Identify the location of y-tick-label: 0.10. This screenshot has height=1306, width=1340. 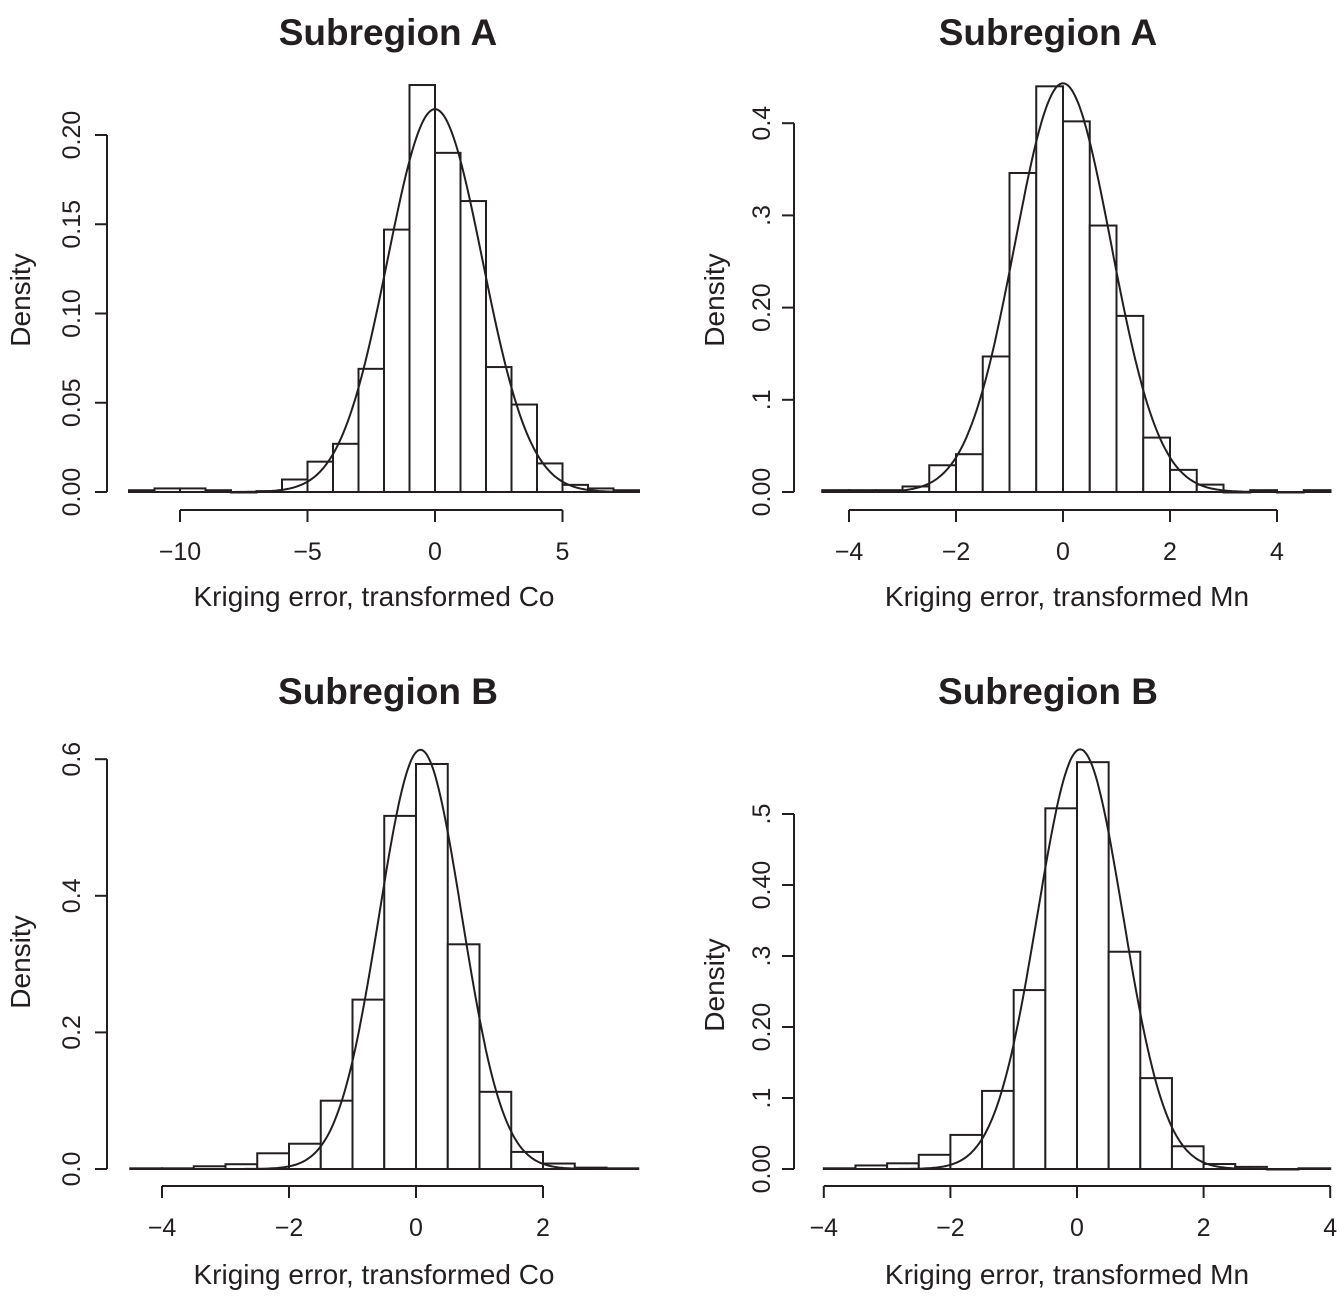
(72, 313).